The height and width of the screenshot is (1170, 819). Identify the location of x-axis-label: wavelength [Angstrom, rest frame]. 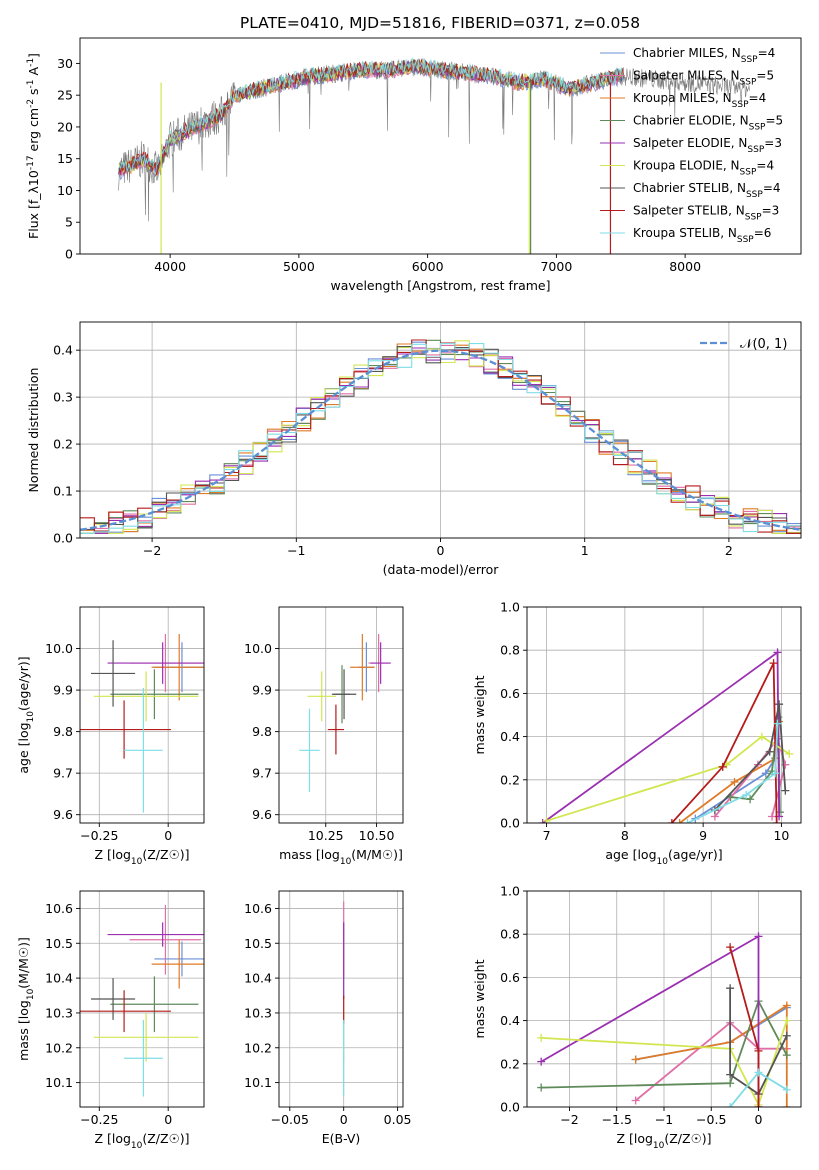
(440, 285).